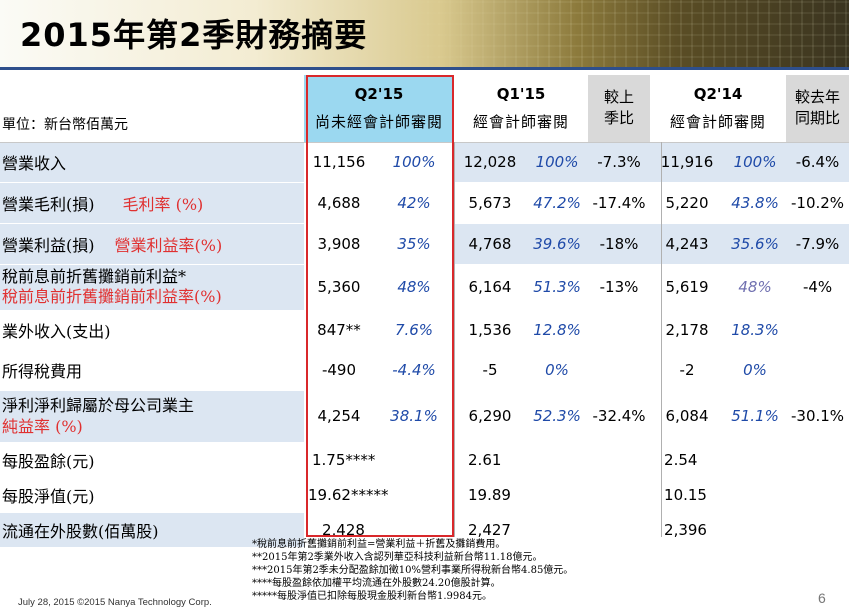 Image resolution: width=849 pixels, height=613 pixels. I want to click on q2-15-audit-status: 尚未經會計師審閱, so click(379, 121).